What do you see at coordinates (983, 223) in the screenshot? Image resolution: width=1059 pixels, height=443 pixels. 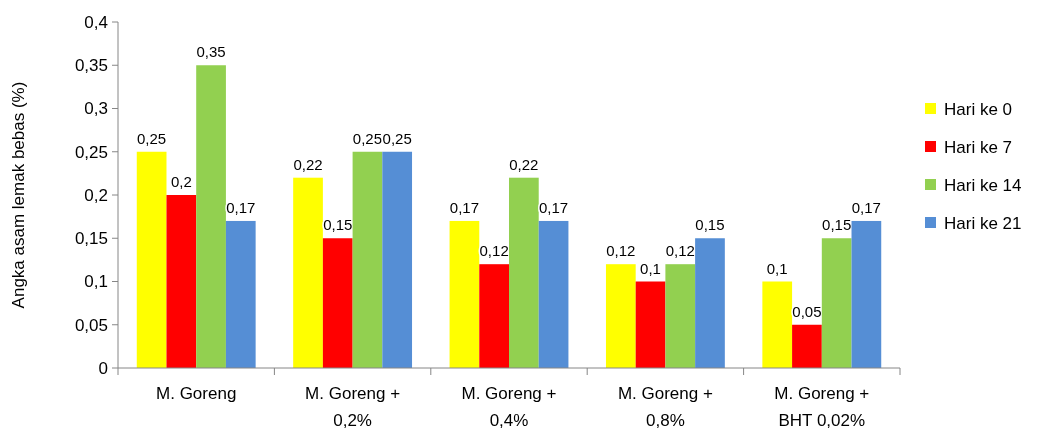 I see `legend-label: Hari ke 21` at bounding box center [983, 223].